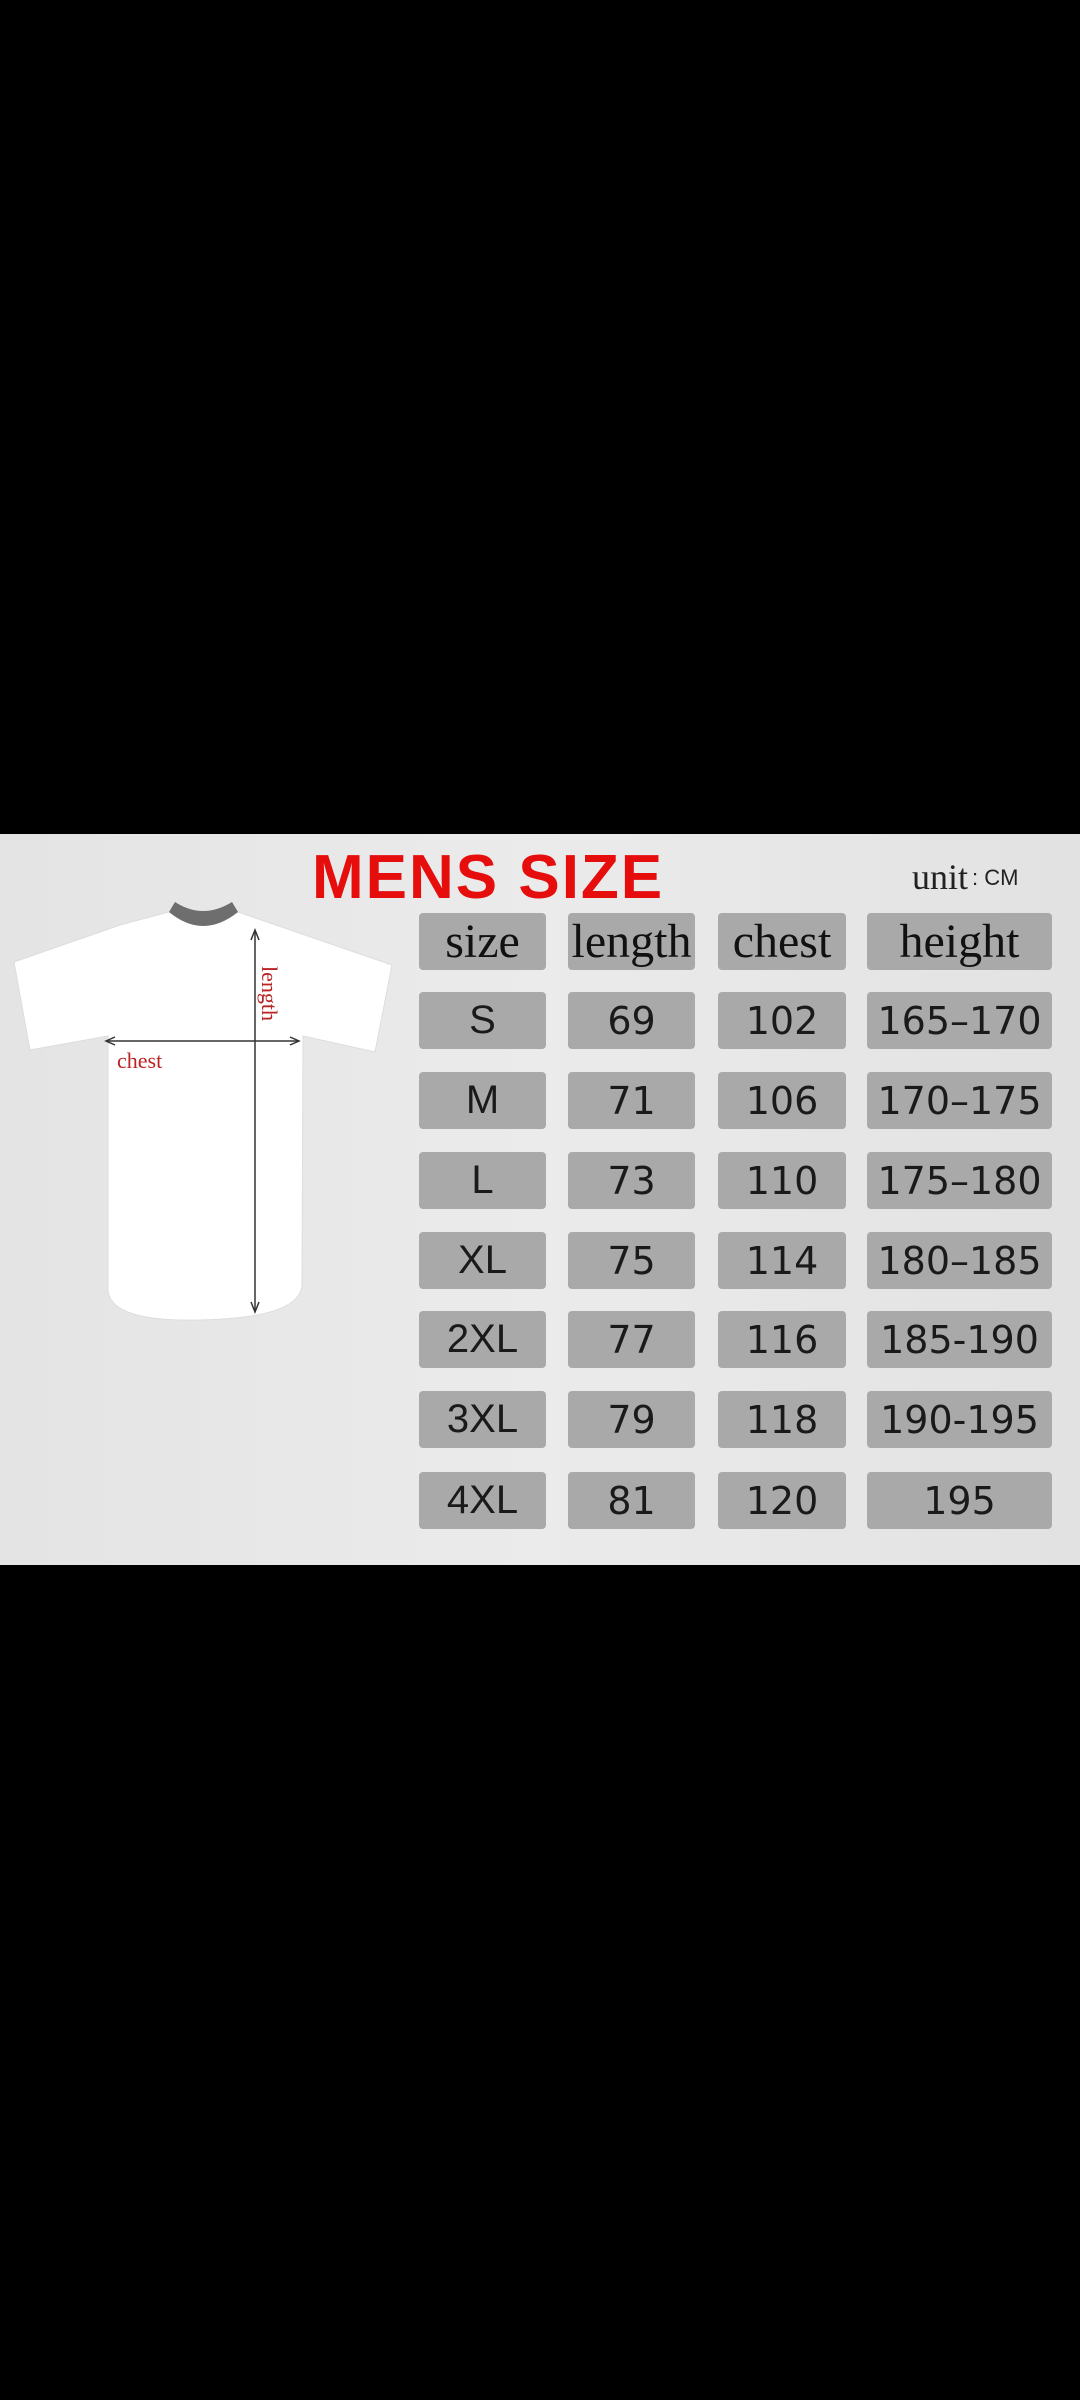 Image resolution: width=1080 pixels, height=2400 pixels. Describe the element at coordinates (782, 1260) in the screenshot. I see `cell-chest: 114` at that location.